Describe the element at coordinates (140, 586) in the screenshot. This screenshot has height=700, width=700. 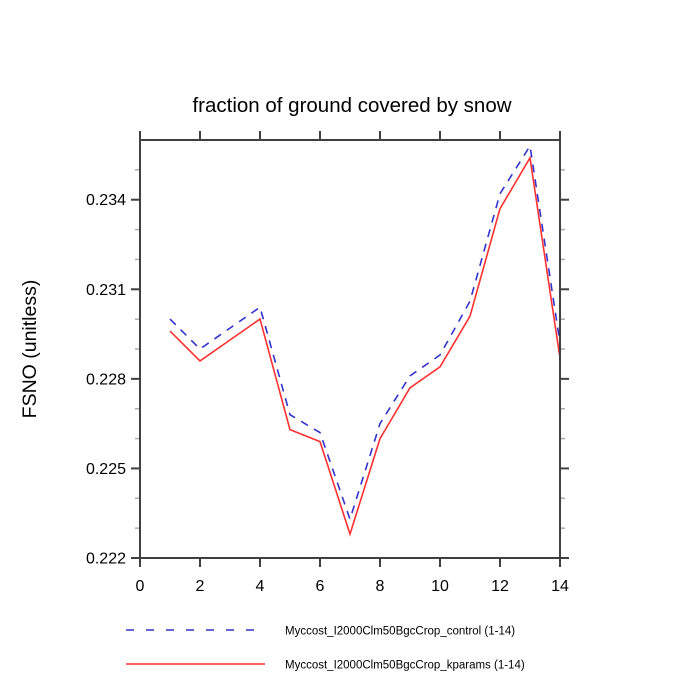
I see `x-tick-label: 0` at that location.